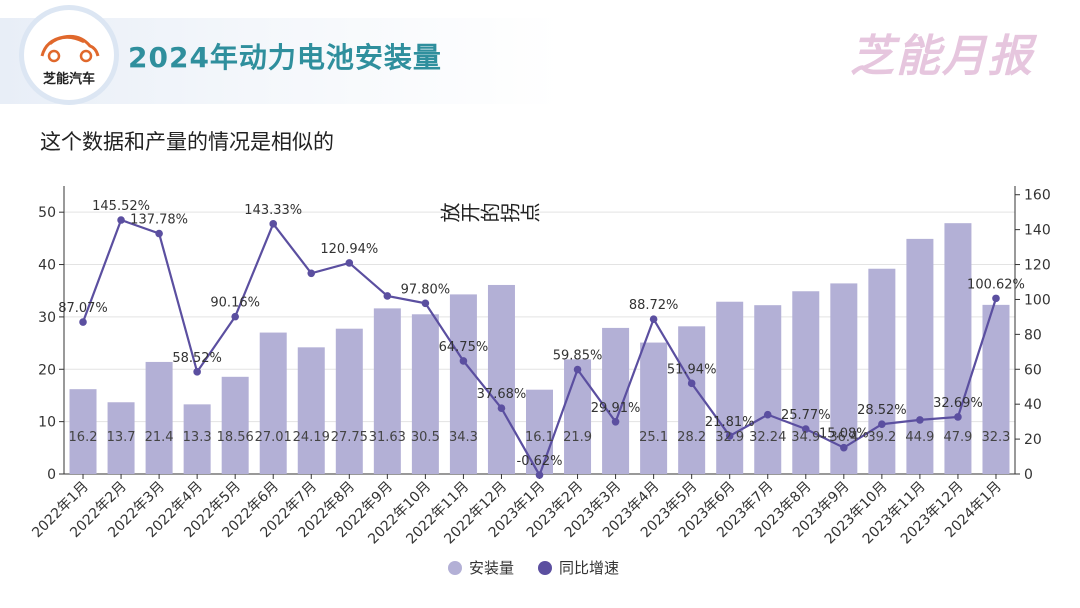 The image size is (1080, 608). What do you see at coordinates (881, 437) in the screenshot?
I see `bar-value-label: 39.2` at bounding box center [881, 437].